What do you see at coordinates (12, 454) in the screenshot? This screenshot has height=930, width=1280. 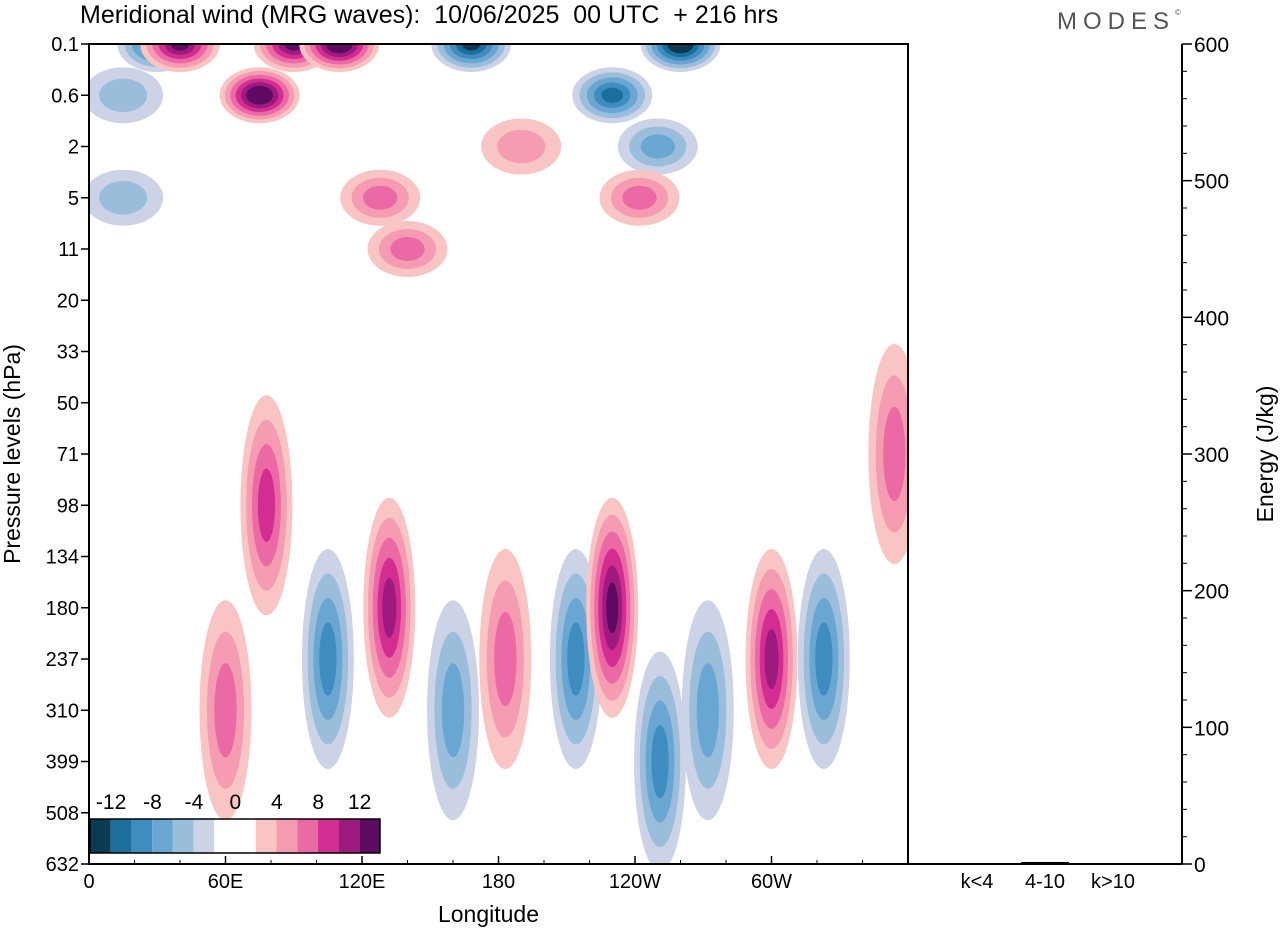 I see `y-axis-label: Pressure levels (hPa)` at bounding box center [12, 454].